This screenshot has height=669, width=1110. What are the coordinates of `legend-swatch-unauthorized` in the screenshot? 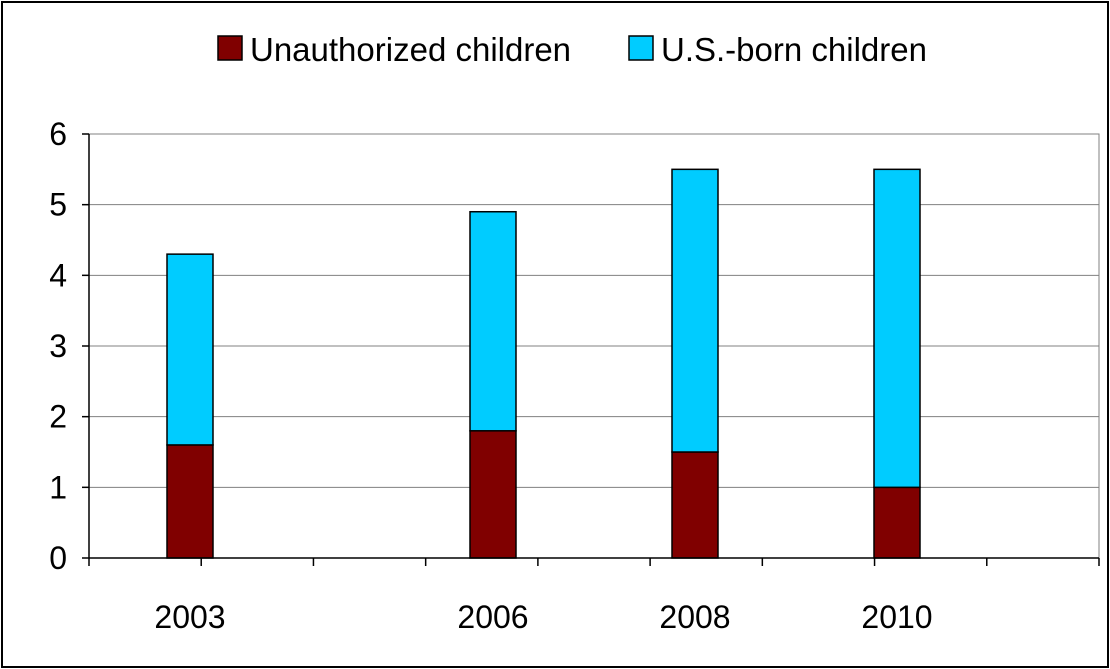 It's located at (230, 48).